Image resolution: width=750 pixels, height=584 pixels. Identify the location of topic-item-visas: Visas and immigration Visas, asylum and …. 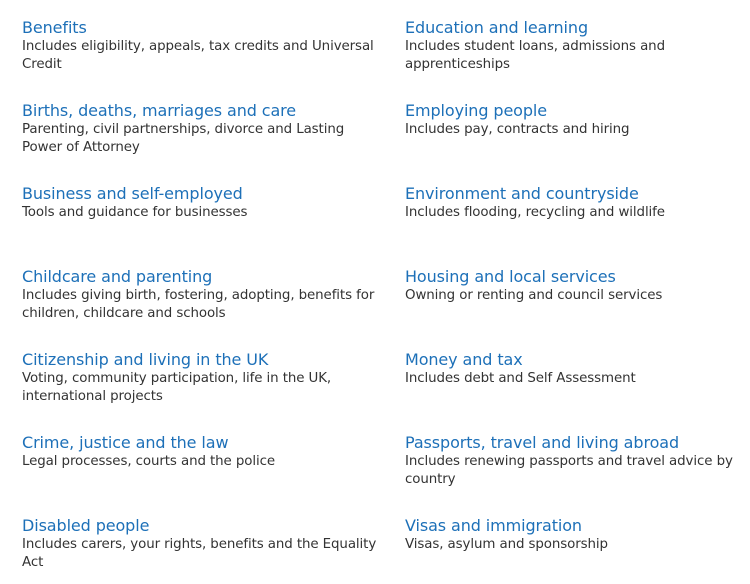
(575, 535).